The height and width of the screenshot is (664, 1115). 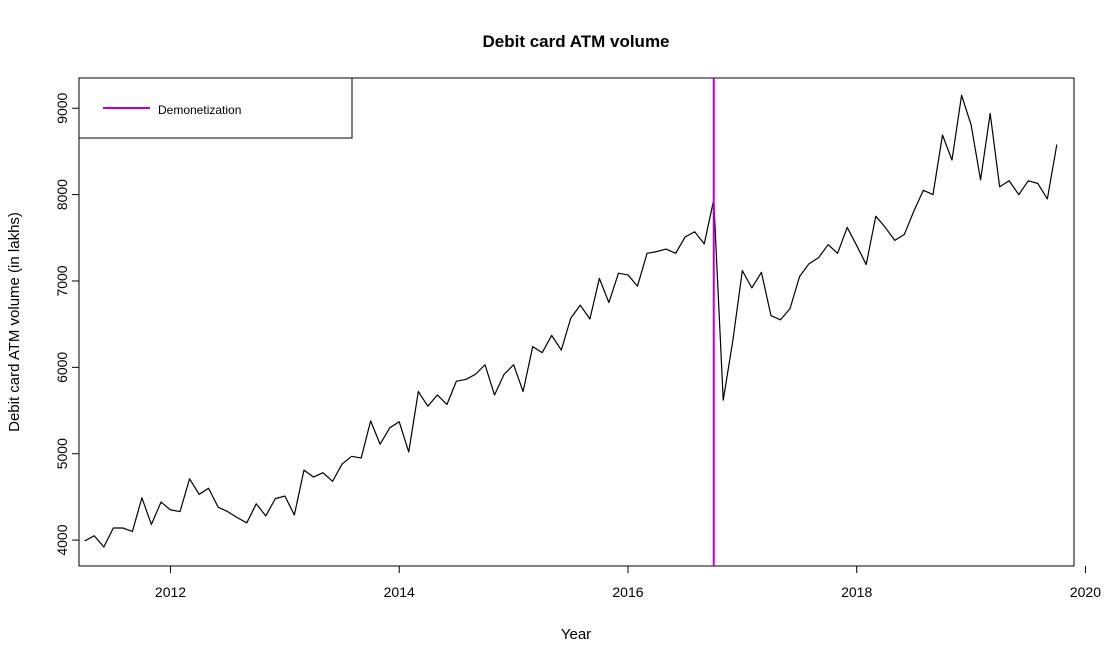 I want to click on y-tick-label: 8000, so click(x=62, y=194).